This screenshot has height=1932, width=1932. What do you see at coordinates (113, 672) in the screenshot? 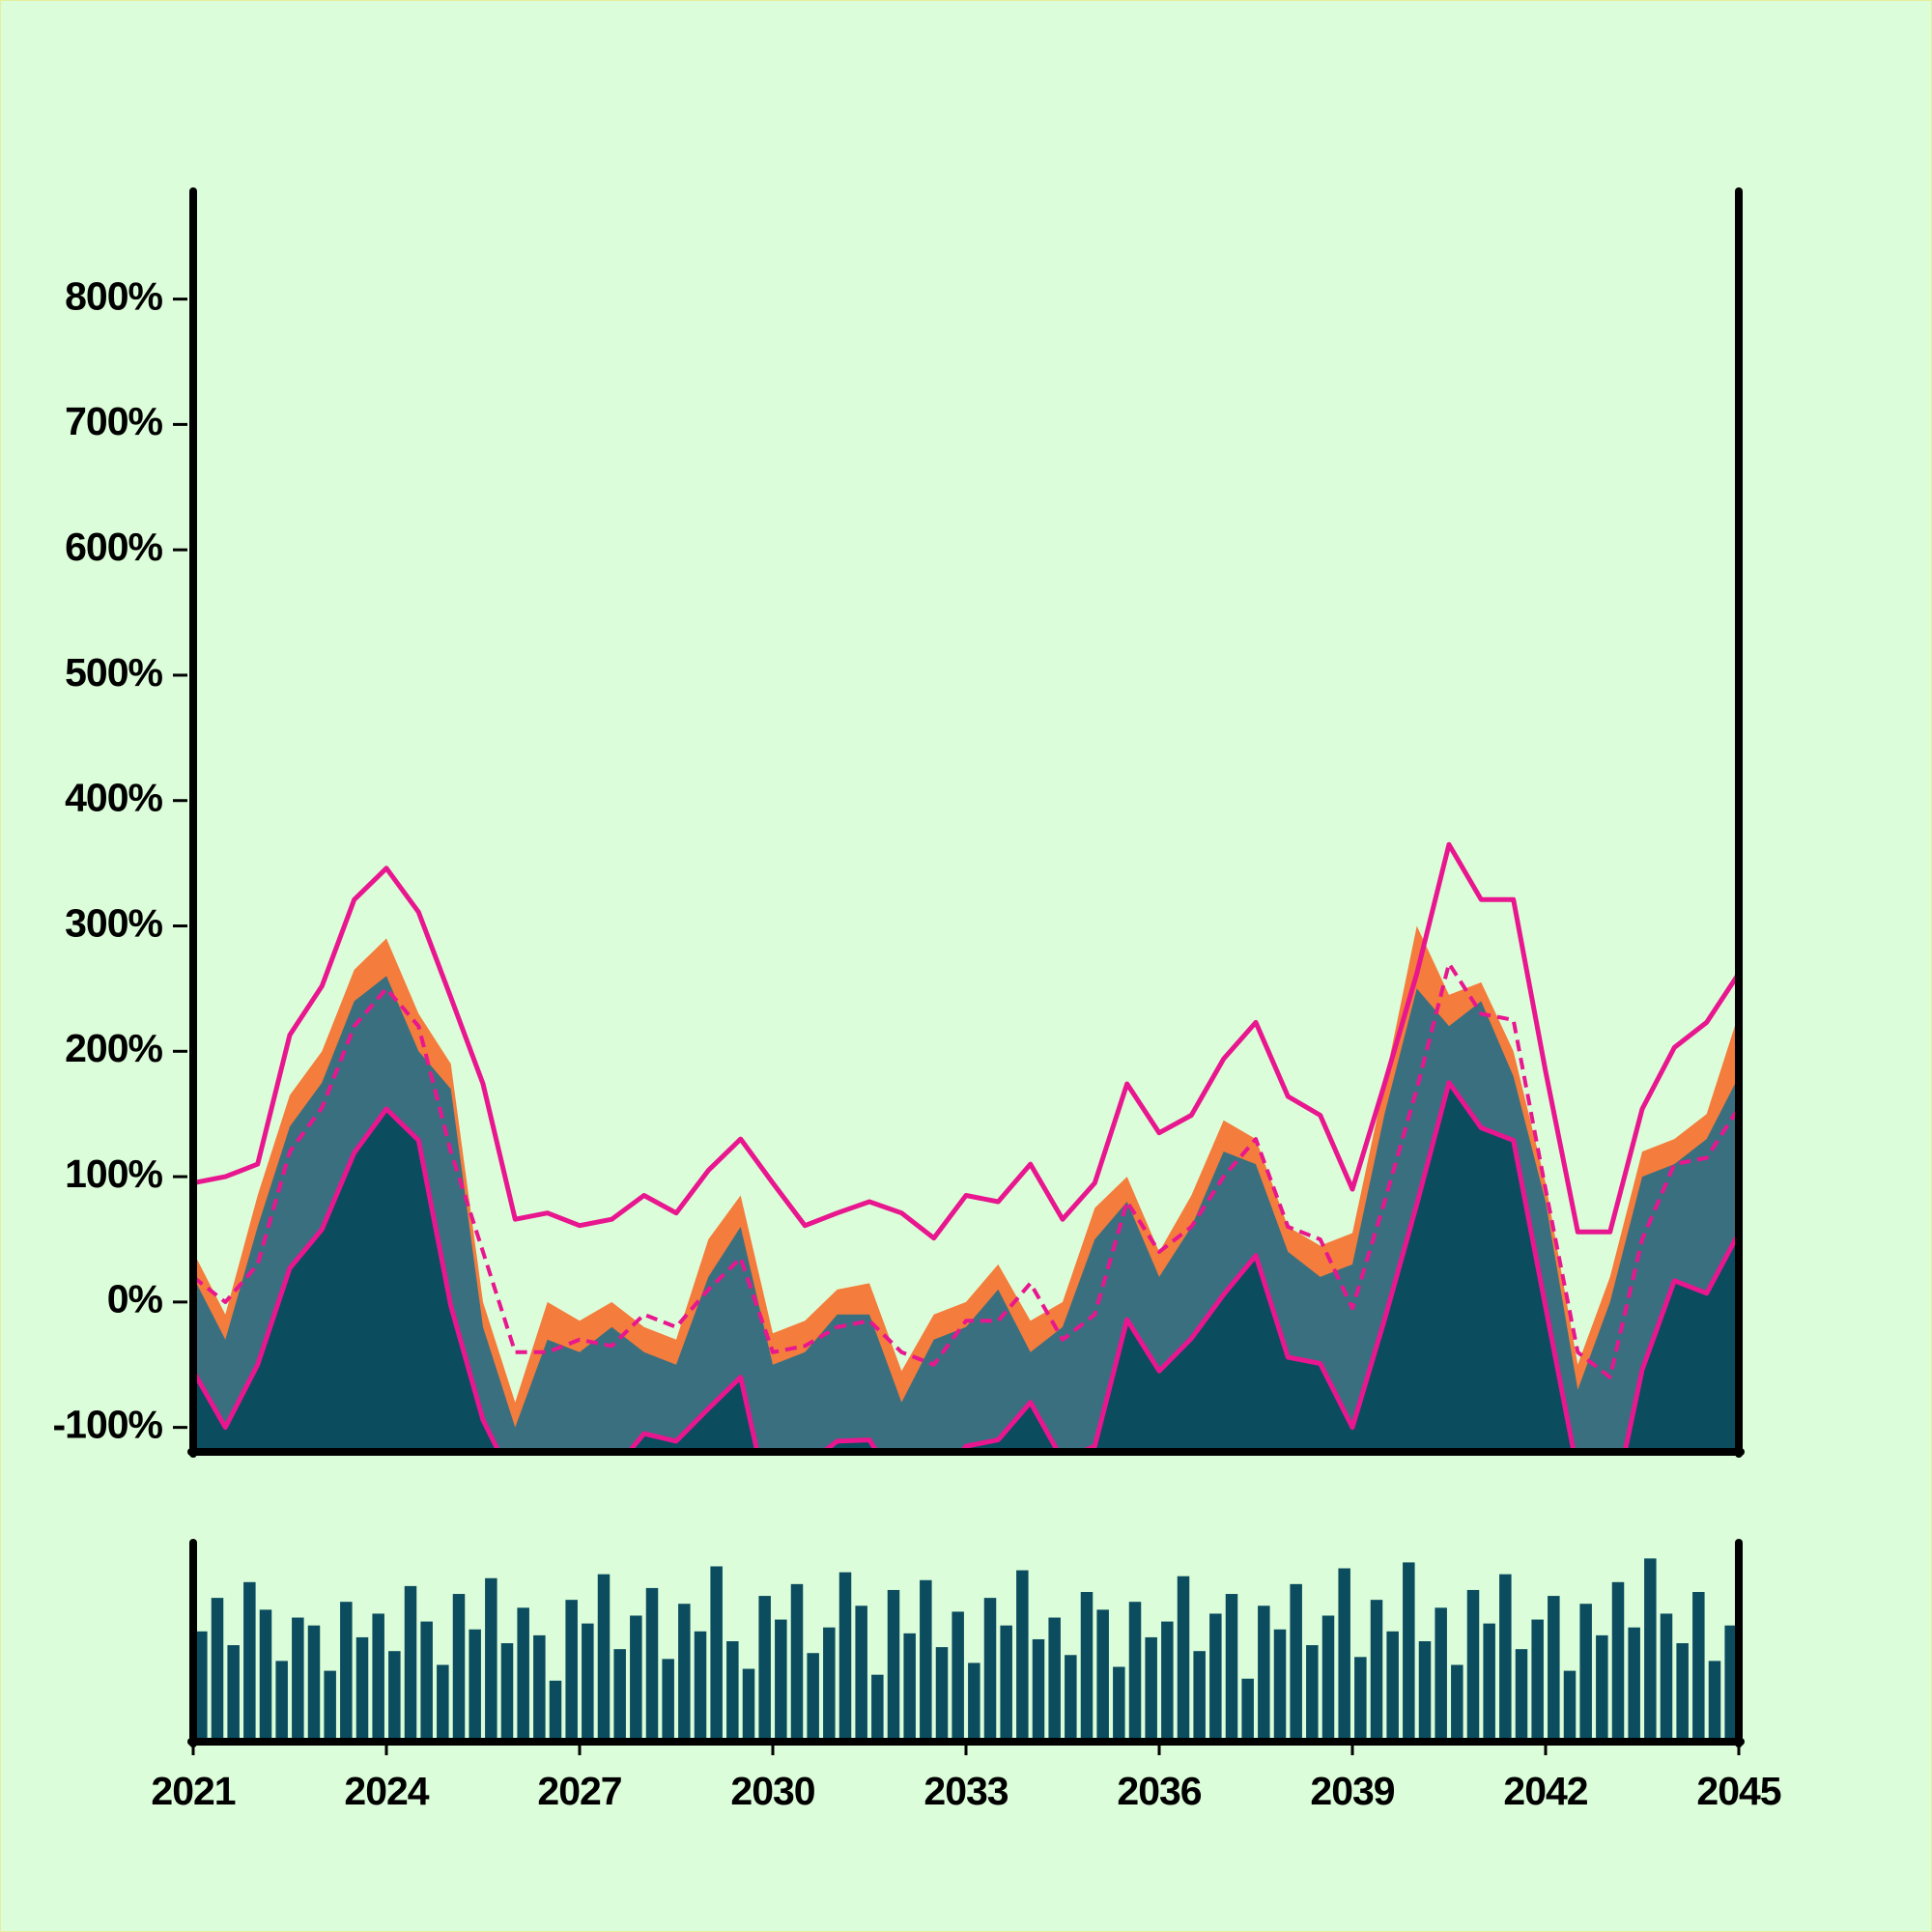
I see `y-tick-label: 500%` at bounding box center [113, 672].